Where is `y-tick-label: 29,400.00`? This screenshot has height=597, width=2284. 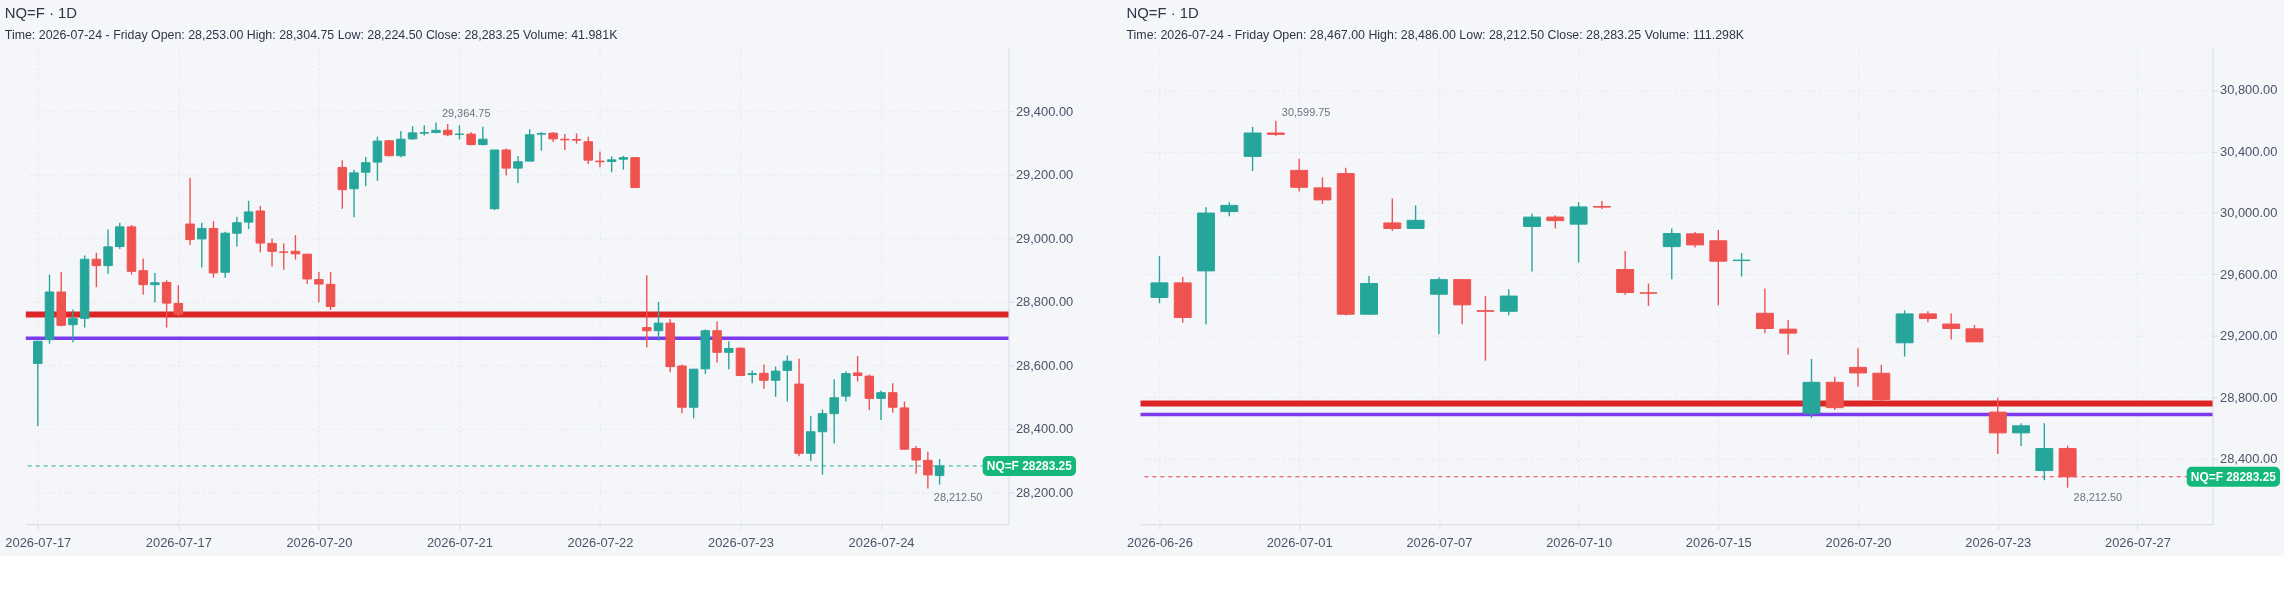 y-tick-label: 29,400.00 is located at coordinates (1044, 111).